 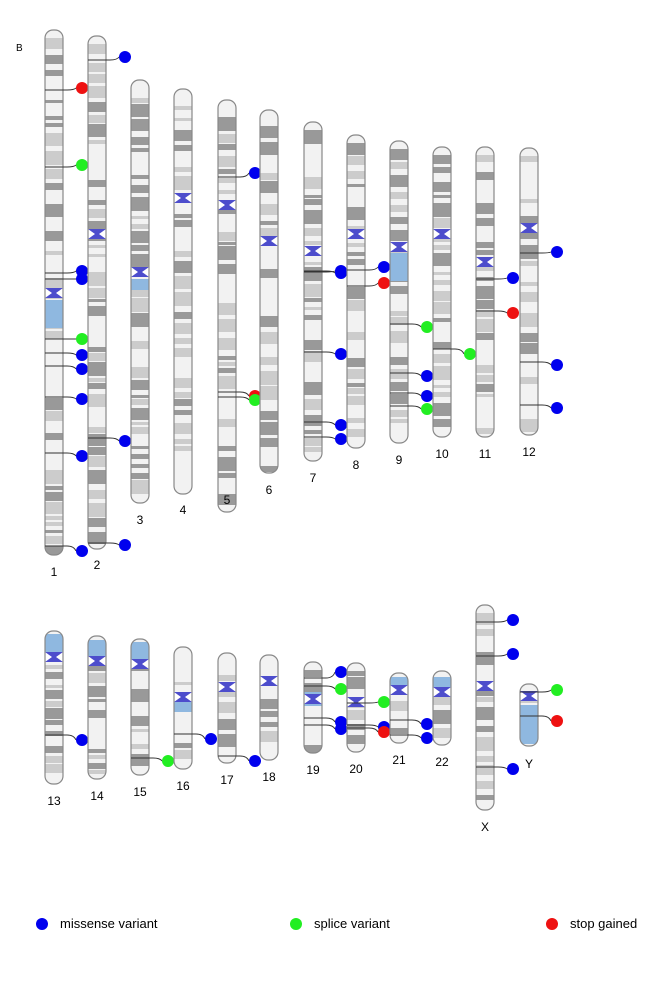 What do you see at coordinates (42, 923) in the screenshot?
I see `legend-dot-missense` at bounding box center [42, 923].